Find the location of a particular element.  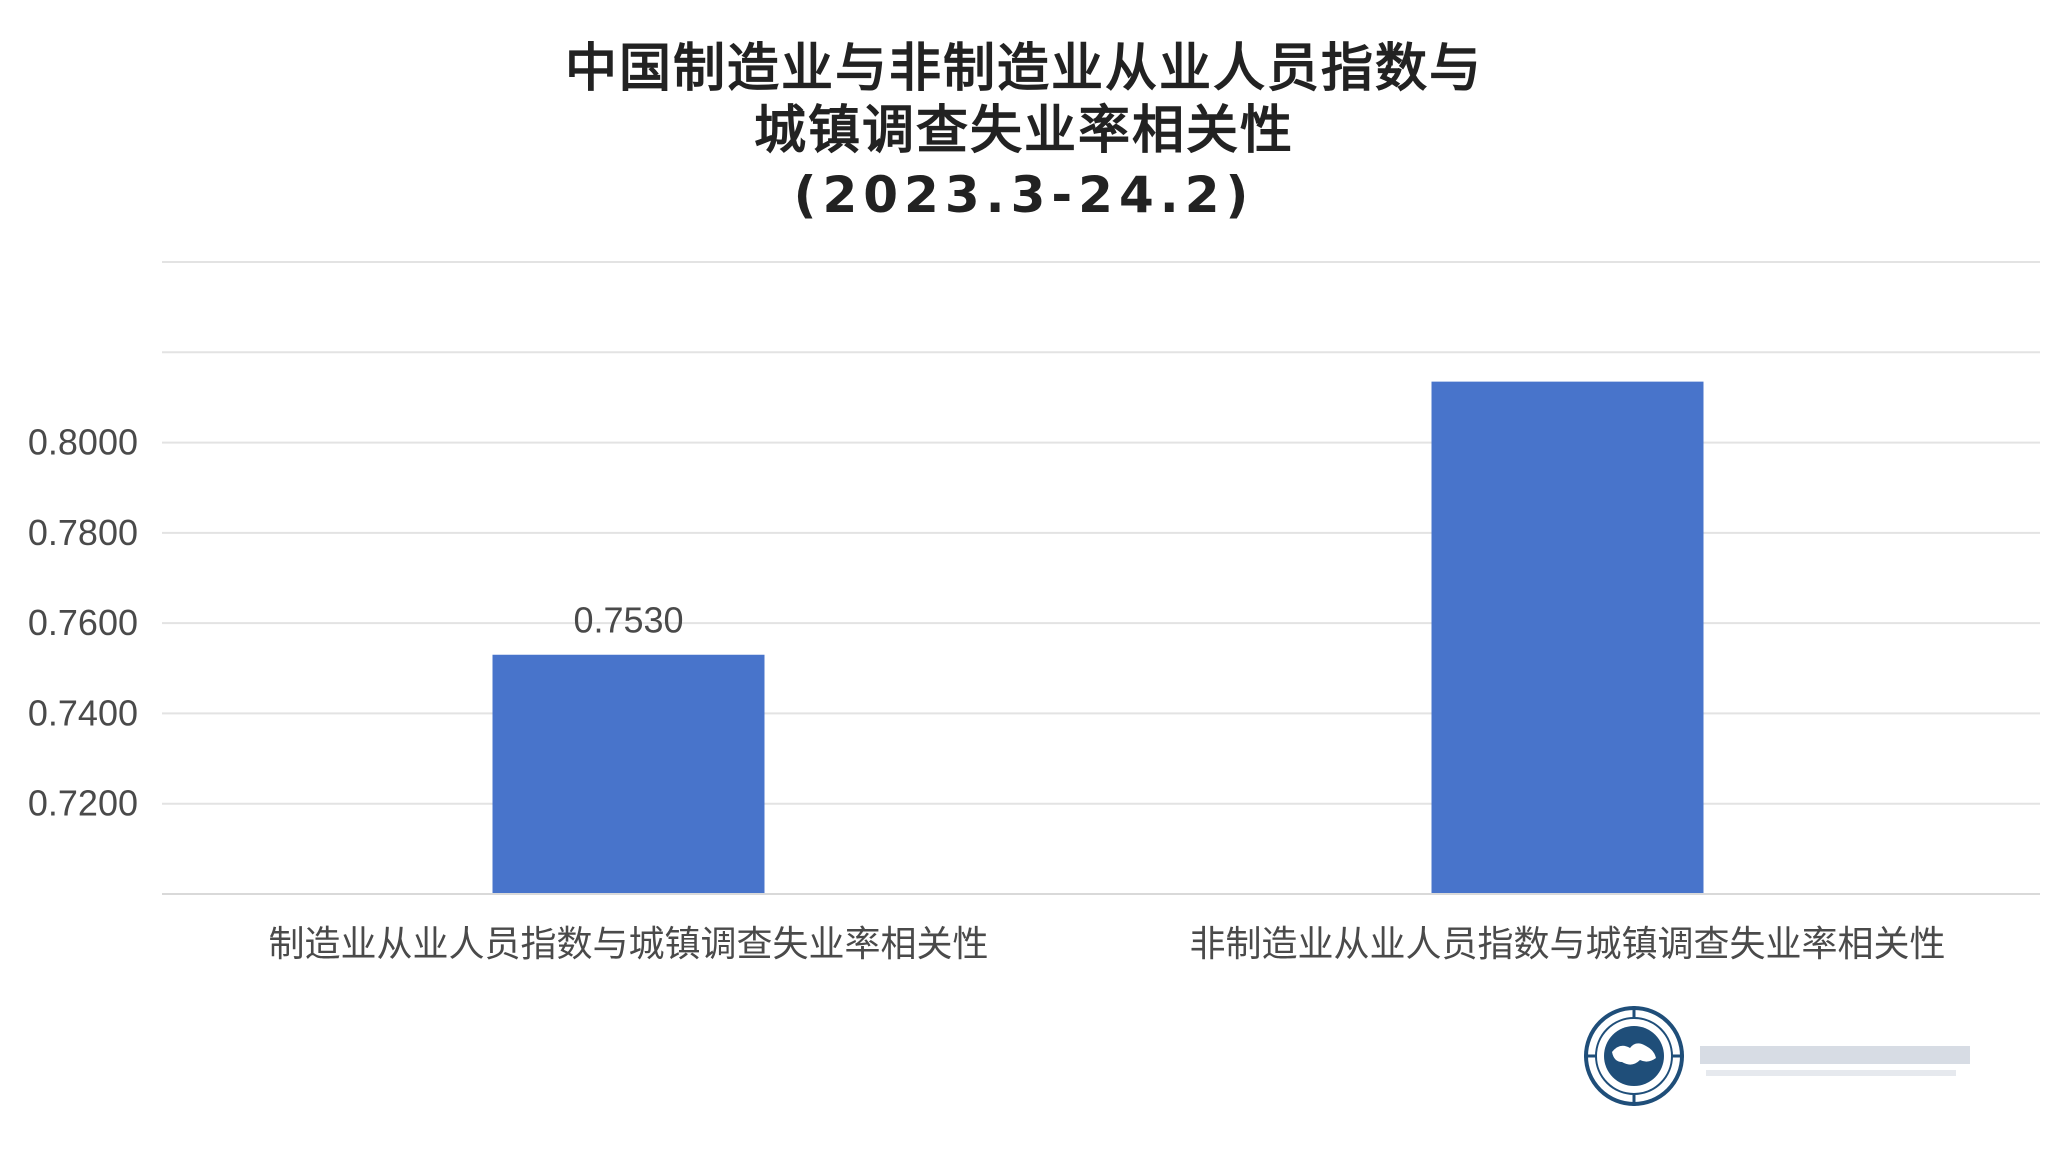

y-tick-label: 0.7400 is located at coordinates (83, 712).